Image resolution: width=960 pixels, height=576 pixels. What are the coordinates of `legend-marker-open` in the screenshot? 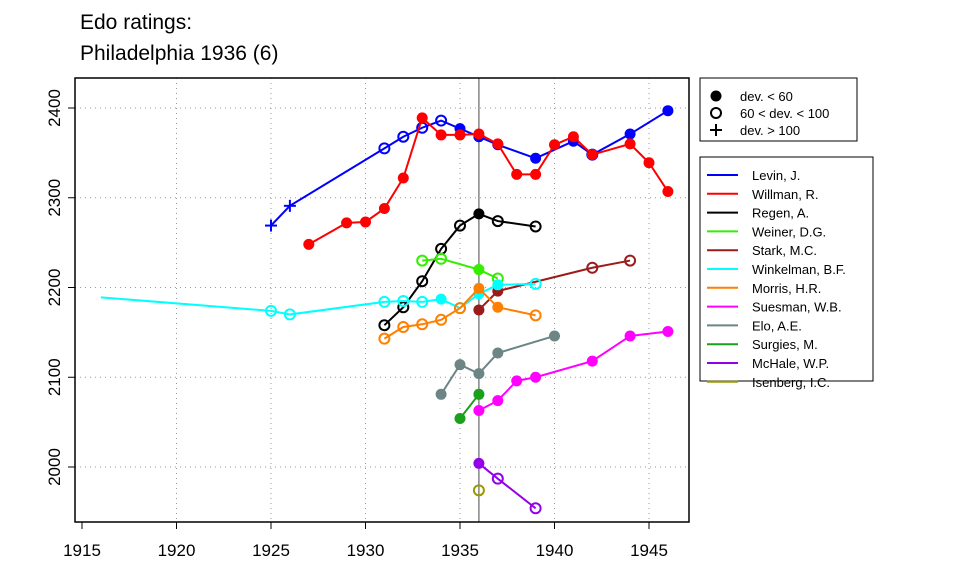 It's located at (716, 113).